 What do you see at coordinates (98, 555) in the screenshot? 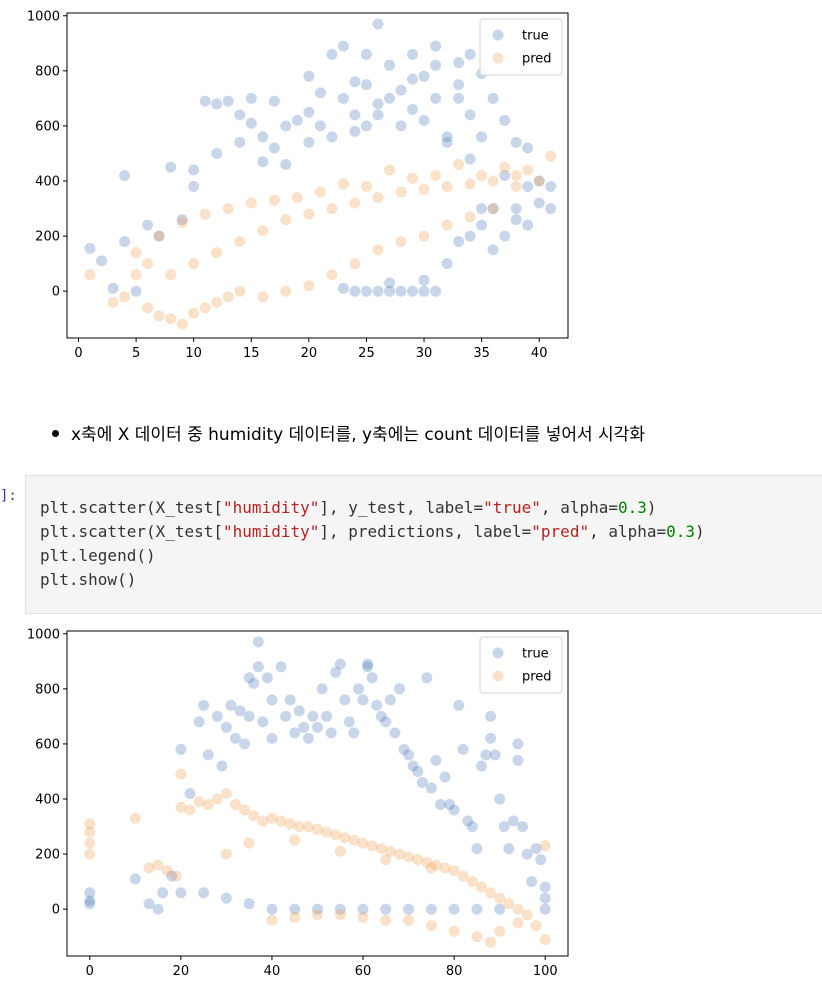
I see `code-line: plt.legend()` at bounding box center [98, 555].